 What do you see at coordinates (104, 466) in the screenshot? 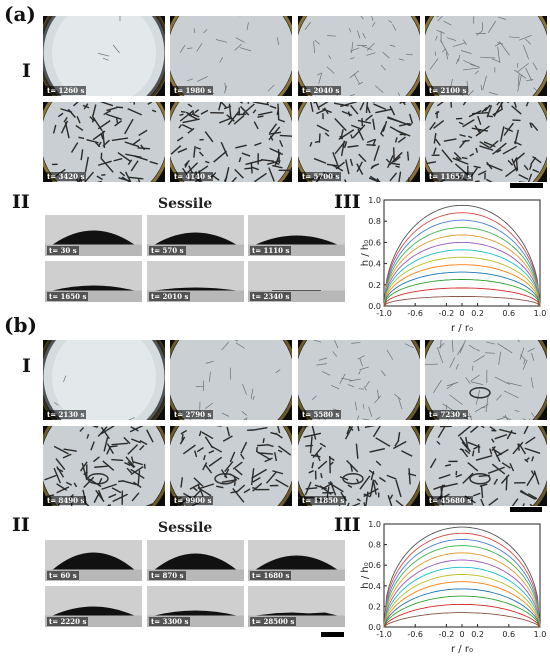
I see `panel-b-micrograph-5: t= 8490 s` at bounding box center [104, 466].